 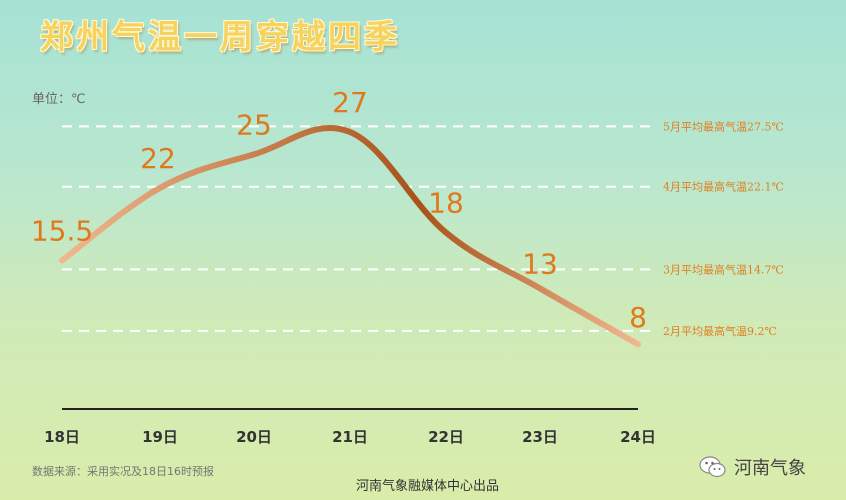 I want to click on wechat-icon, so click(x=712, y=467).